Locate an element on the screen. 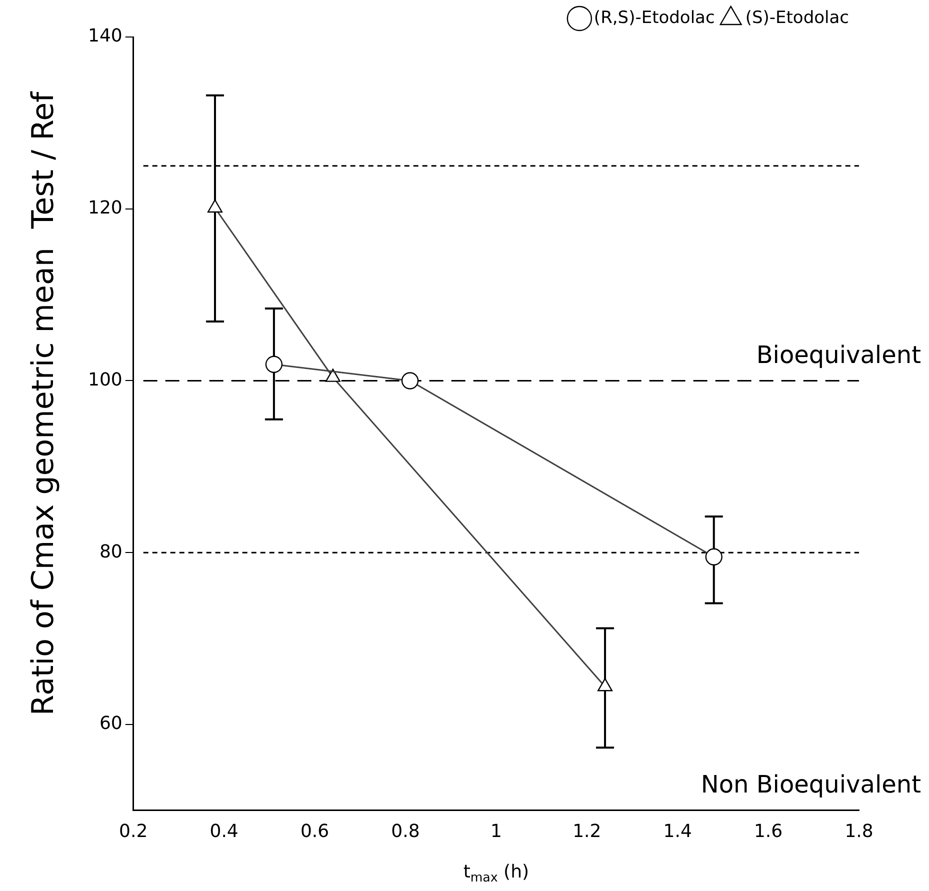  x-tick-label: 0.6 is located at coordinates (315, 831).